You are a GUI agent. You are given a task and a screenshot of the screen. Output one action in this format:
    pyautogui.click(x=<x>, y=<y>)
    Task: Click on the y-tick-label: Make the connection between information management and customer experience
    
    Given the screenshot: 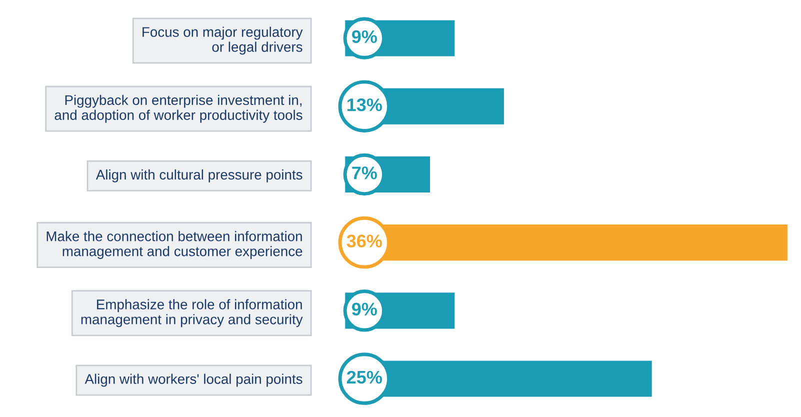 What is the action you would take?
    pyautogui.click(x=174, y=245)
    